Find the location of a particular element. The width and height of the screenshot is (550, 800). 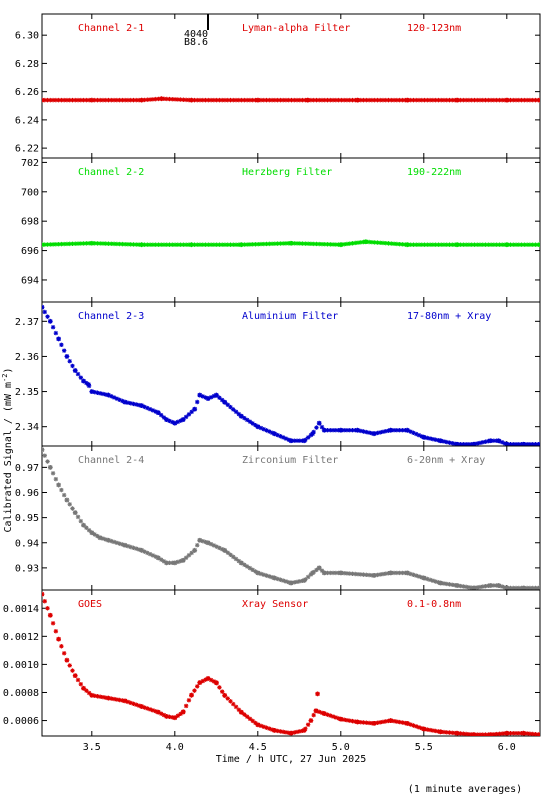

event-marker-label-1: 4040 is located at coordinates (196, 34).